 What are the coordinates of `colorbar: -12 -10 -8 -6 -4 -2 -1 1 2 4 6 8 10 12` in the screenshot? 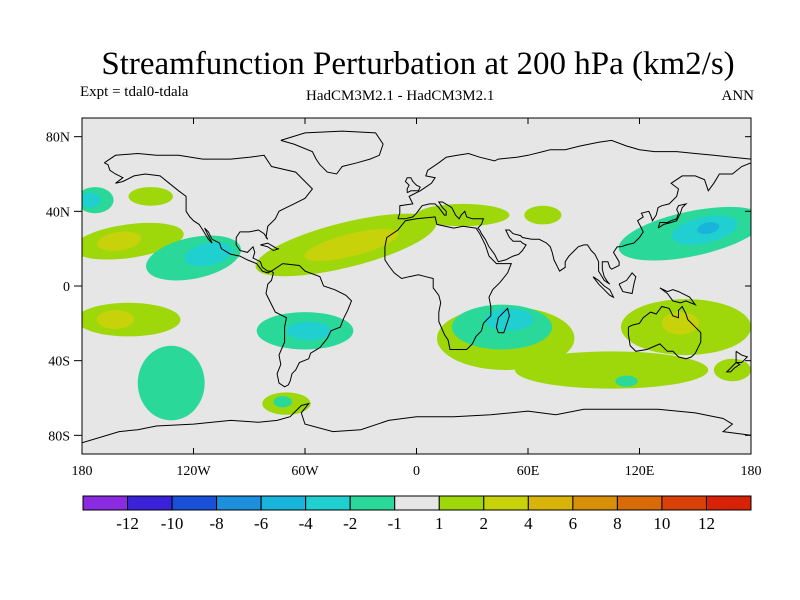 It's located at (417, 514).